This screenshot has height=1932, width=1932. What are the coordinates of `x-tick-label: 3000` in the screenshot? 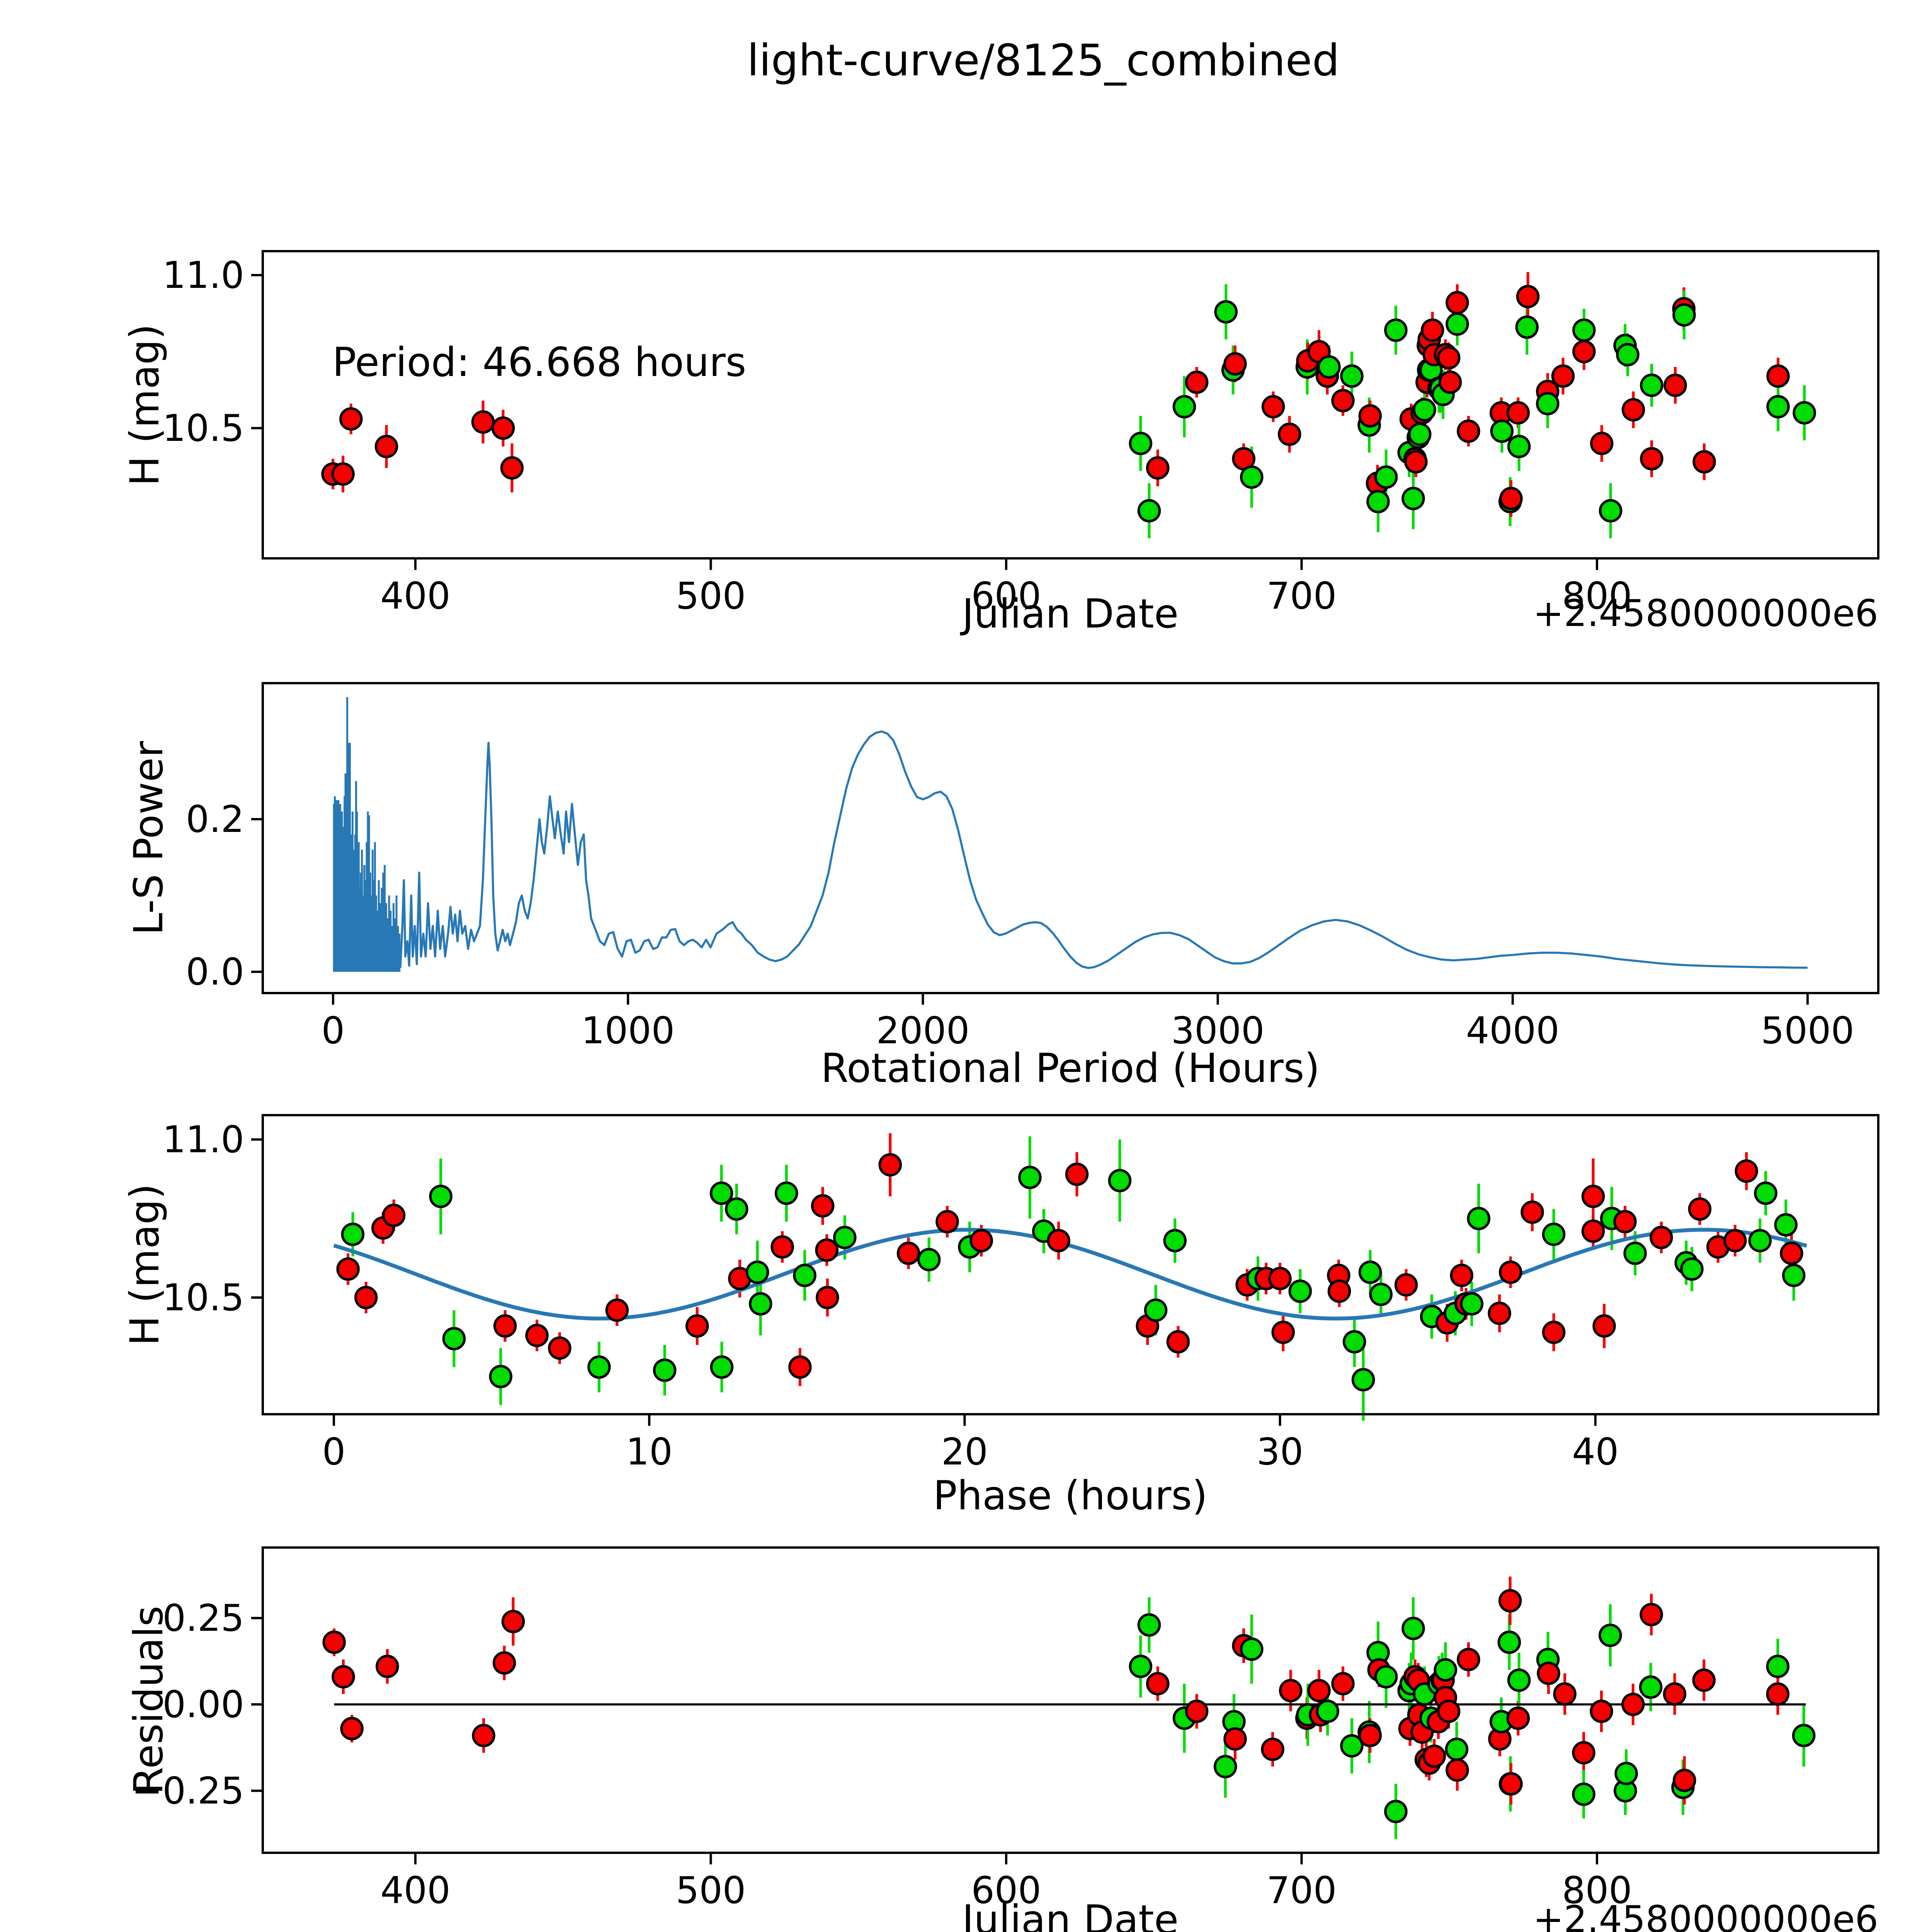 It's located at (1218, 1031).